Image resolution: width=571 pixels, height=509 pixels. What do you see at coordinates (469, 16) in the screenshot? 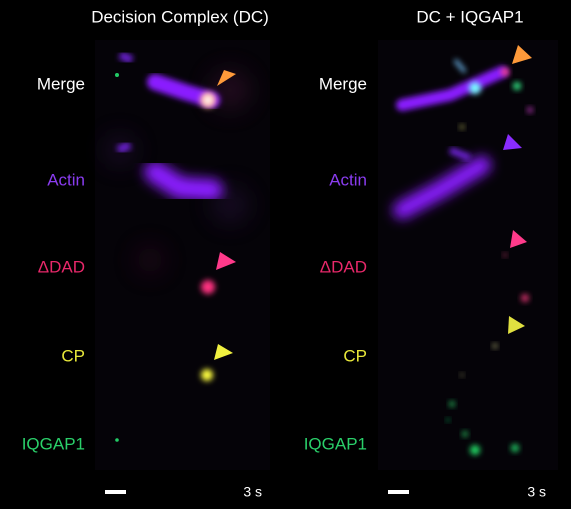
I see `column-title: DC + IQGAP1` at bounding box center [469, 16].